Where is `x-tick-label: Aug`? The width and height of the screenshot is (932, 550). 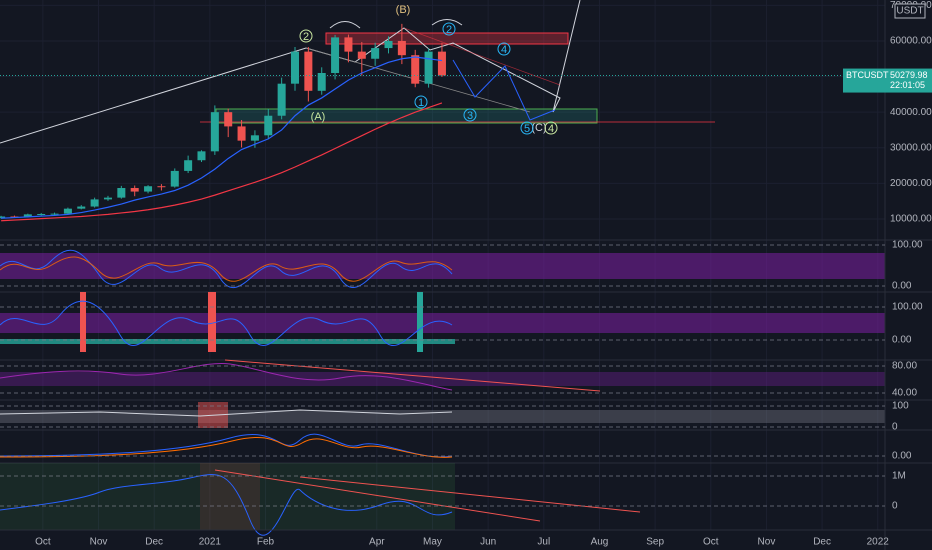
x-tick-label: Aug is located at coordinates (600, 542).